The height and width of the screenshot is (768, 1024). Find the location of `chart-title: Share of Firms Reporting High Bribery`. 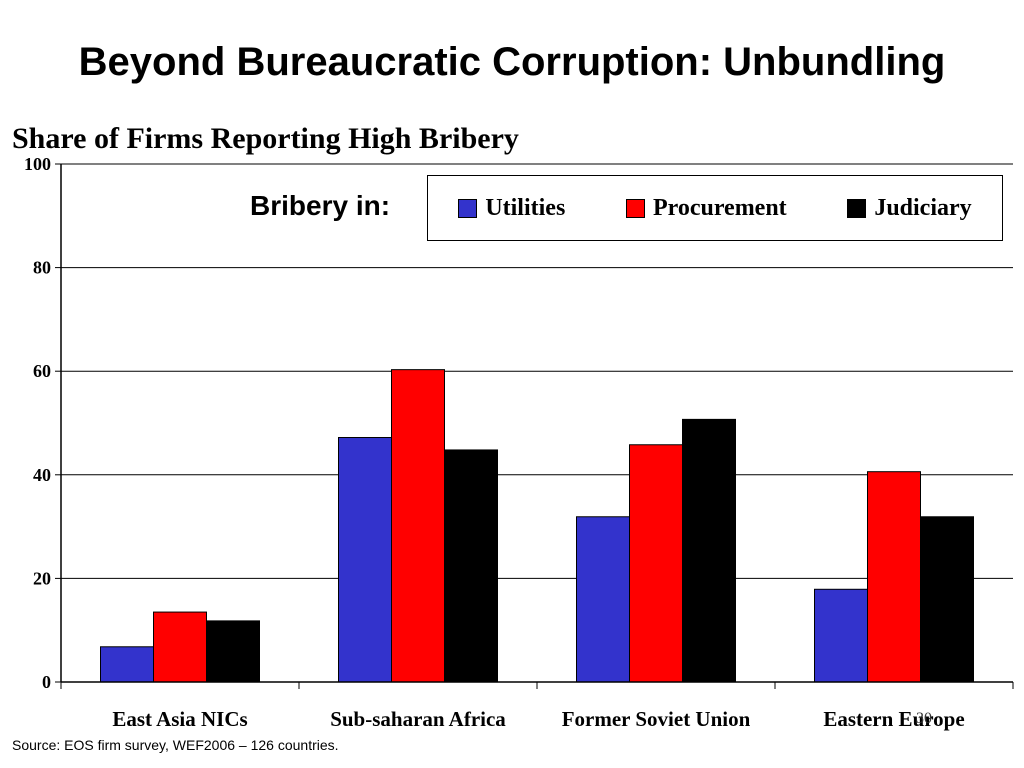

chart-title: Share of Firms Reporting High Bribery is located at coordinates (265, 138).